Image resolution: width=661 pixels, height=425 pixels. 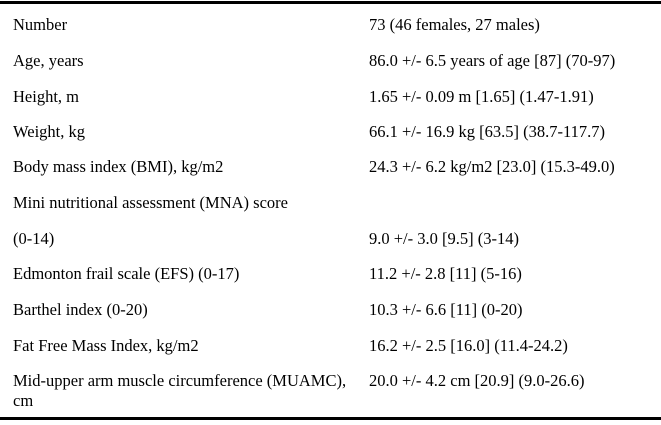 What do you see at coordinates (330, 418) in the screenshot?
I see `table-bottom-rule` at bounding box center [330, 418].